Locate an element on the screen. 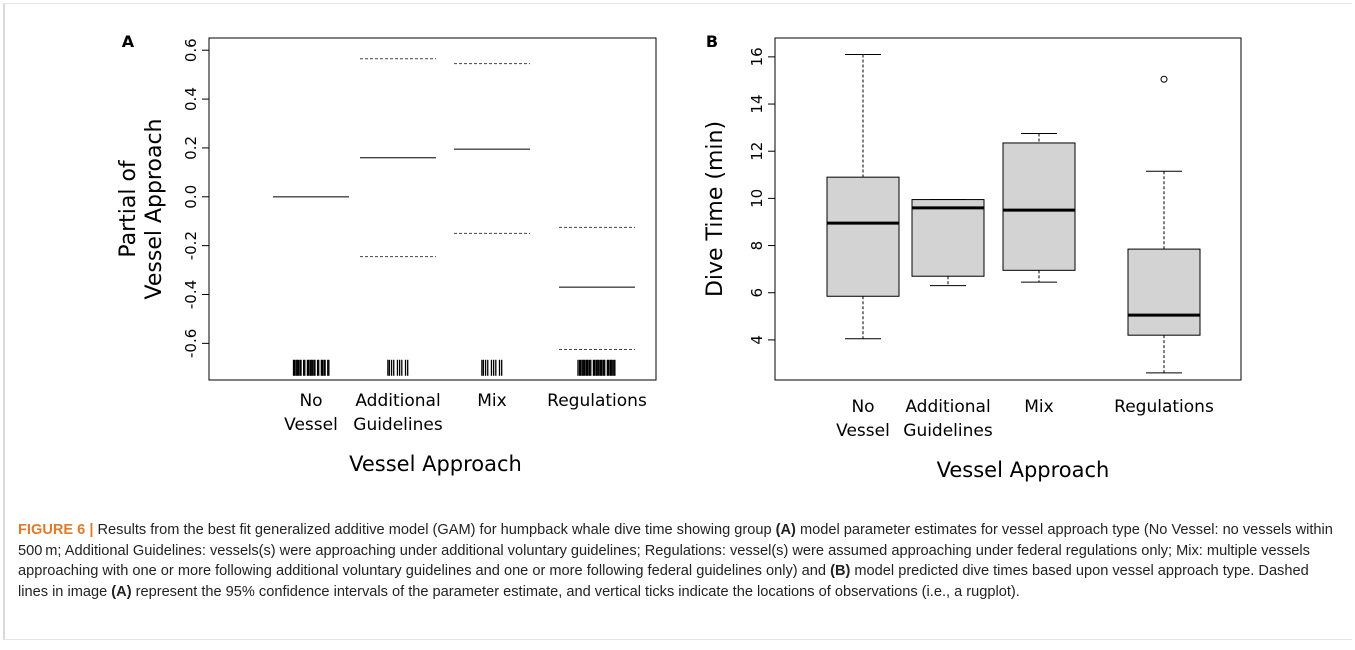  panel-a-x-tick-label: Vessel is located at coordinates (311, 425).